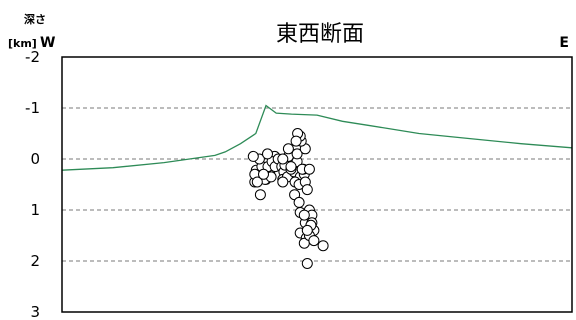  What do you see at coordinates (32, 57) in the screenshot?
I see `y-tick-label: -2` at bounding box center [32, 57].